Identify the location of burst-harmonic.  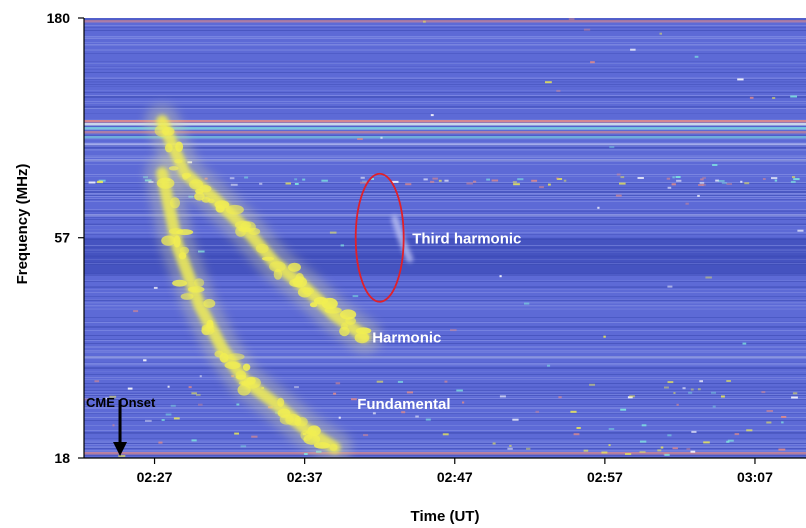
(263, 229).